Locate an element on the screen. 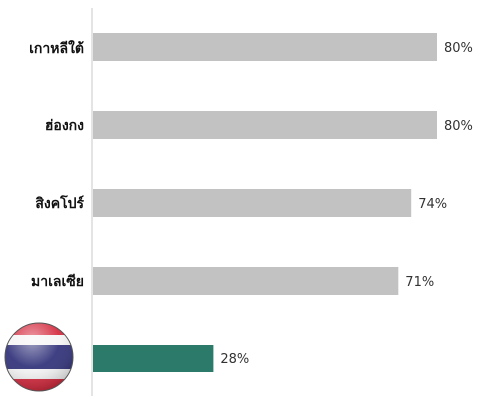 This screenshot has width=477, height=396. thailand-flag-icon is located at coordinates (39, 357).